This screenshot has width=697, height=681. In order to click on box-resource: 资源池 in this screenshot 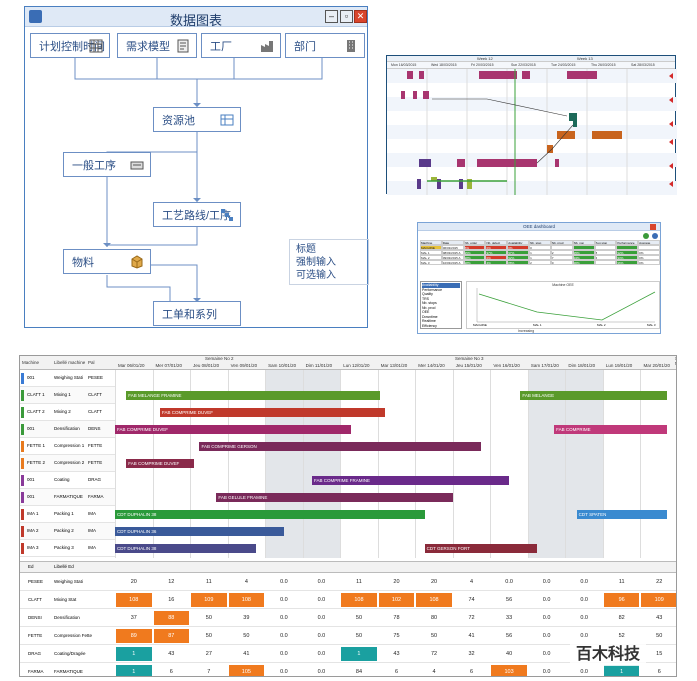, I will do `click(197, 119)`.